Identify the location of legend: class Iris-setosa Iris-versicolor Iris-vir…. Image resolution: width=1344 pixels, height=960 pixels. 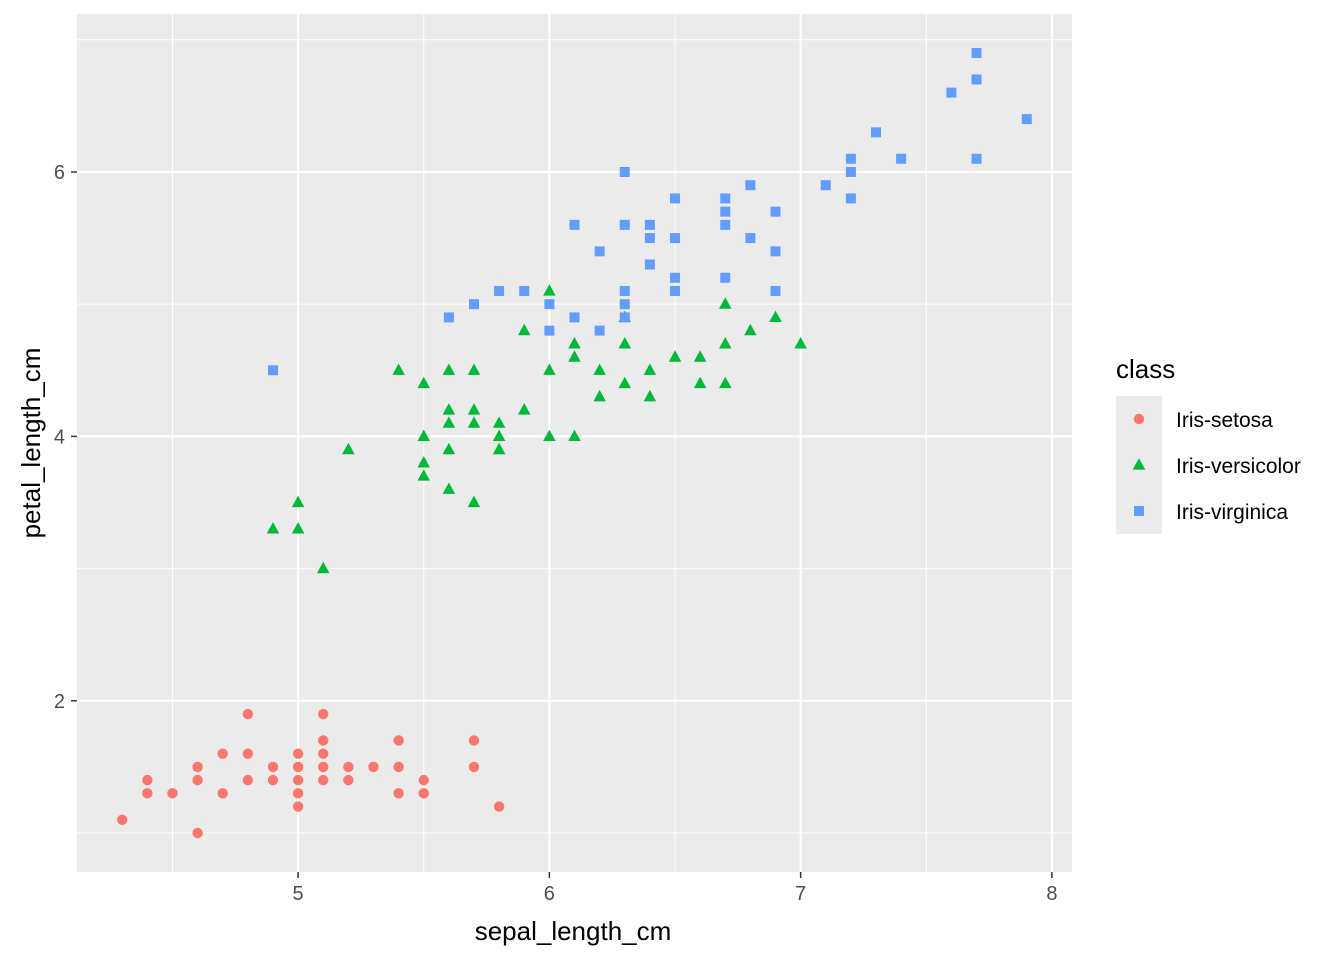
(1208, 444).